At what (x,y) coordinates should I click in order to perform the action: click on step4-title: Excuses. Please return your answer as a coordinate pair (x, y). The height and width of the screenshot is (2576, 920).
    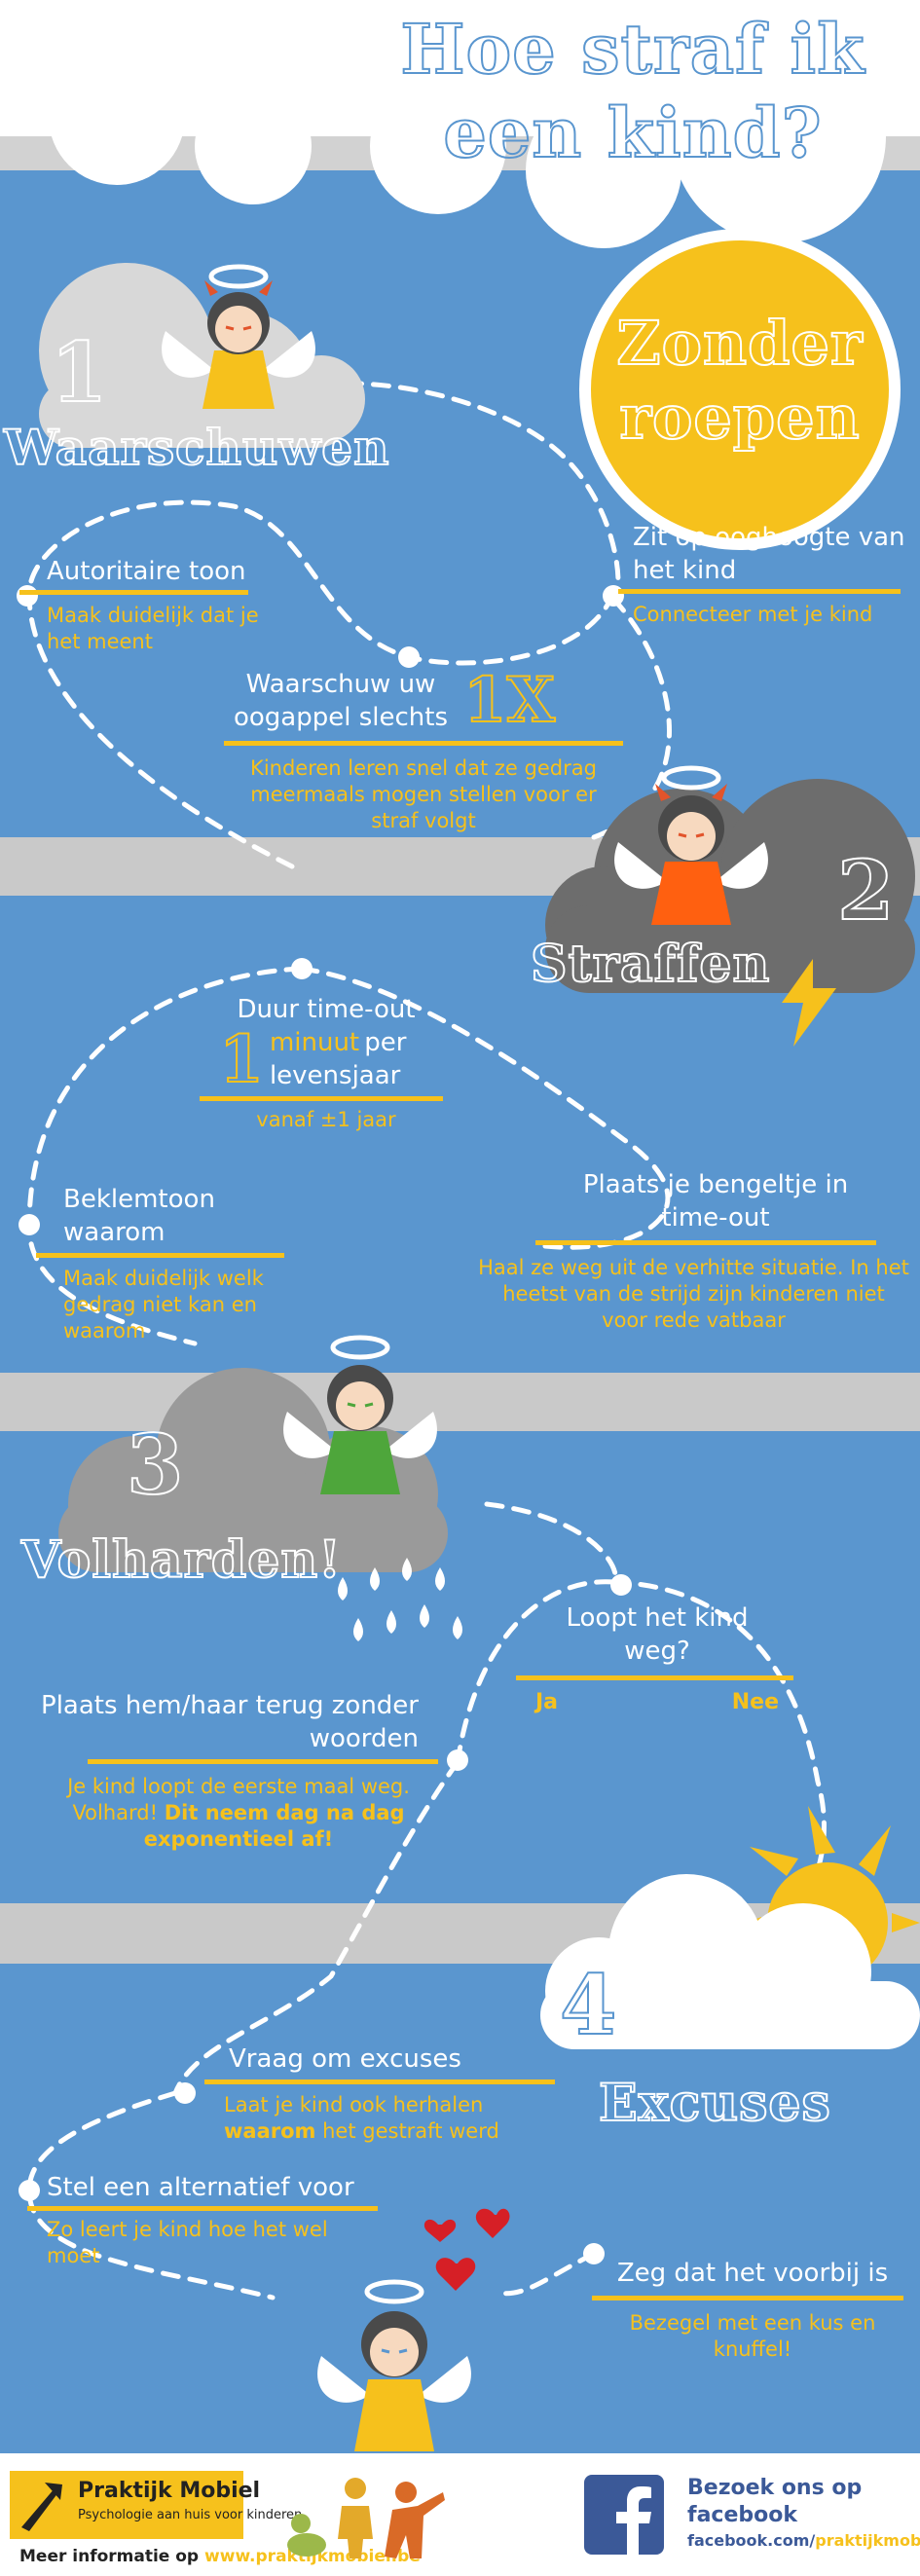
    Looking at the image, I should click on (714, 2103).